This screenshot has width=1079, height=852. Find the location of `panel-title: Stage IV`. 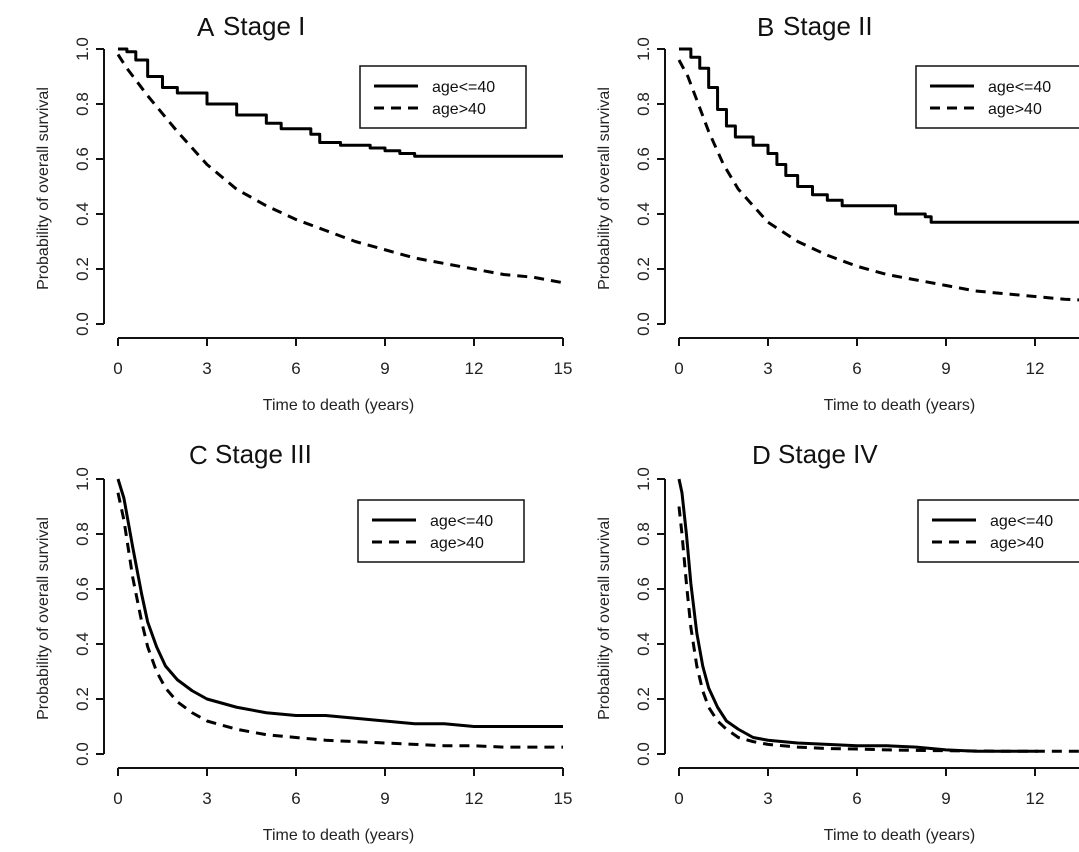

panel-title: Stage IV is located at coordinates (828, 454).